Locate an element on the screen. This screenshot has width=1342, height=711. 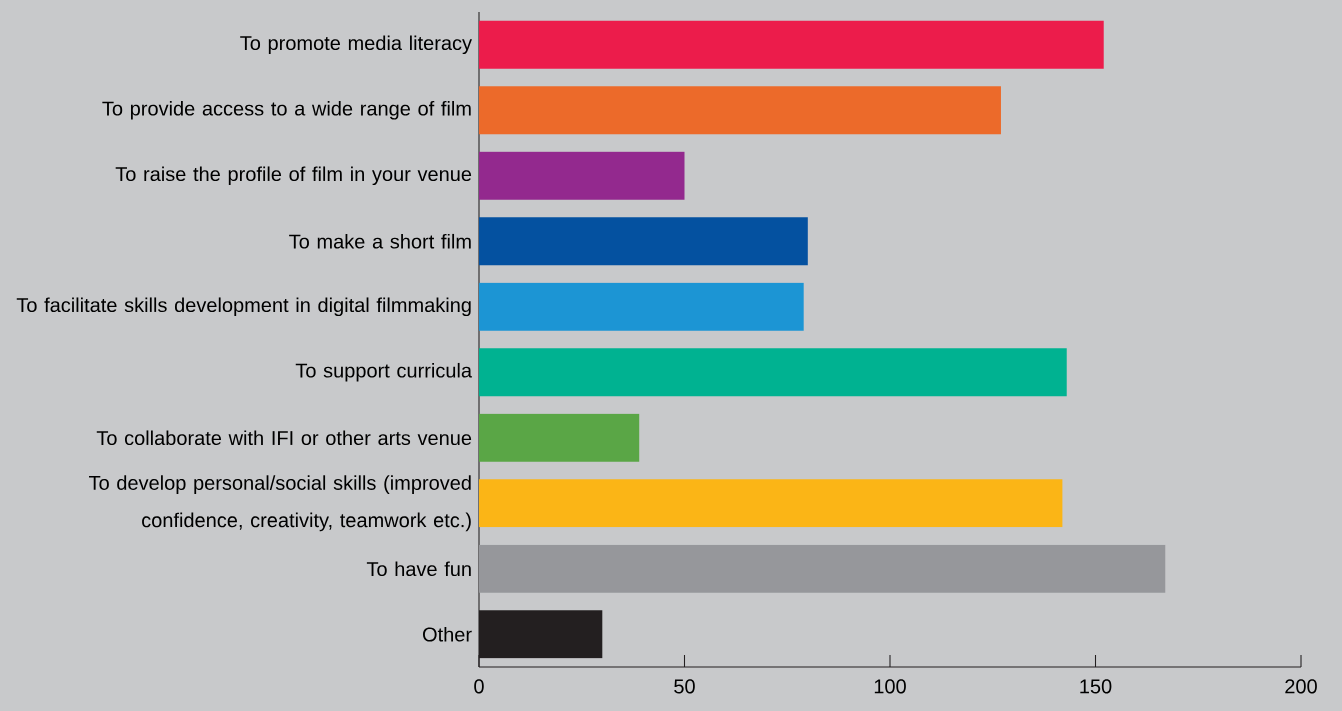
y-tick-label: To make a short film is located at coordinates (380, 241).